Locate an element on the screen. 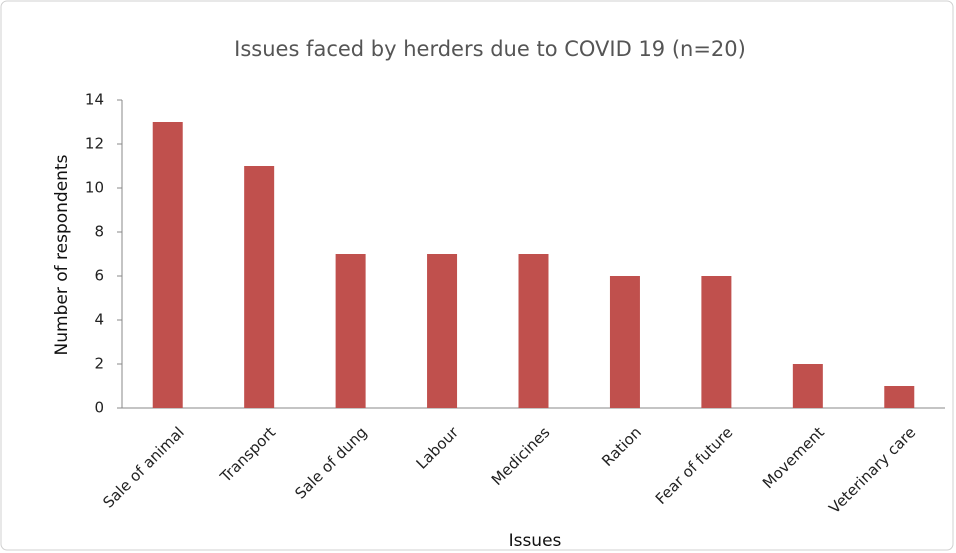  y-tick-label: 12 is located at coordinates (94, 144).